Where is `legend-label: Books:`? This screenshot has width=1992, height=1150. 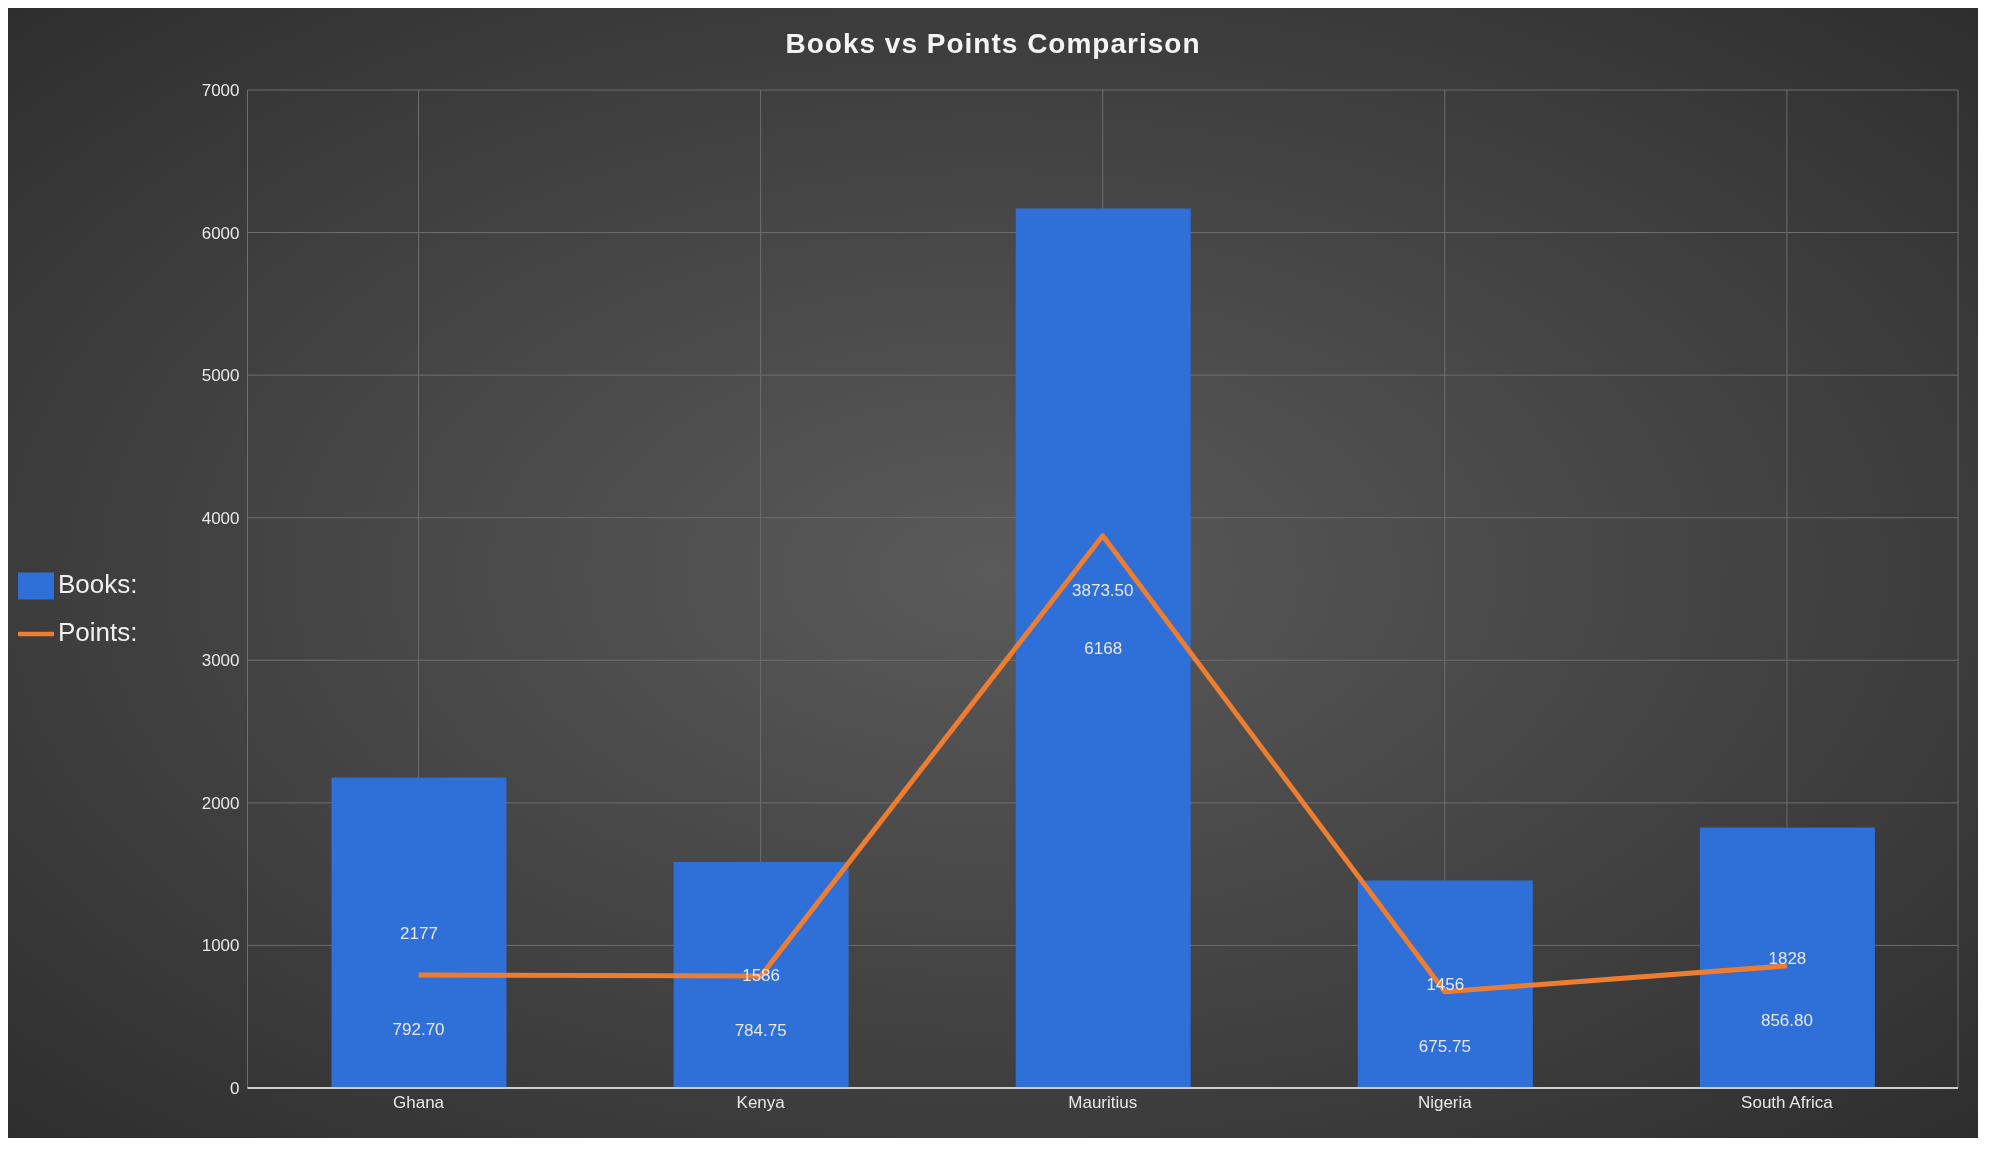
legend-label: Books: is located at coordinates (98, 584).